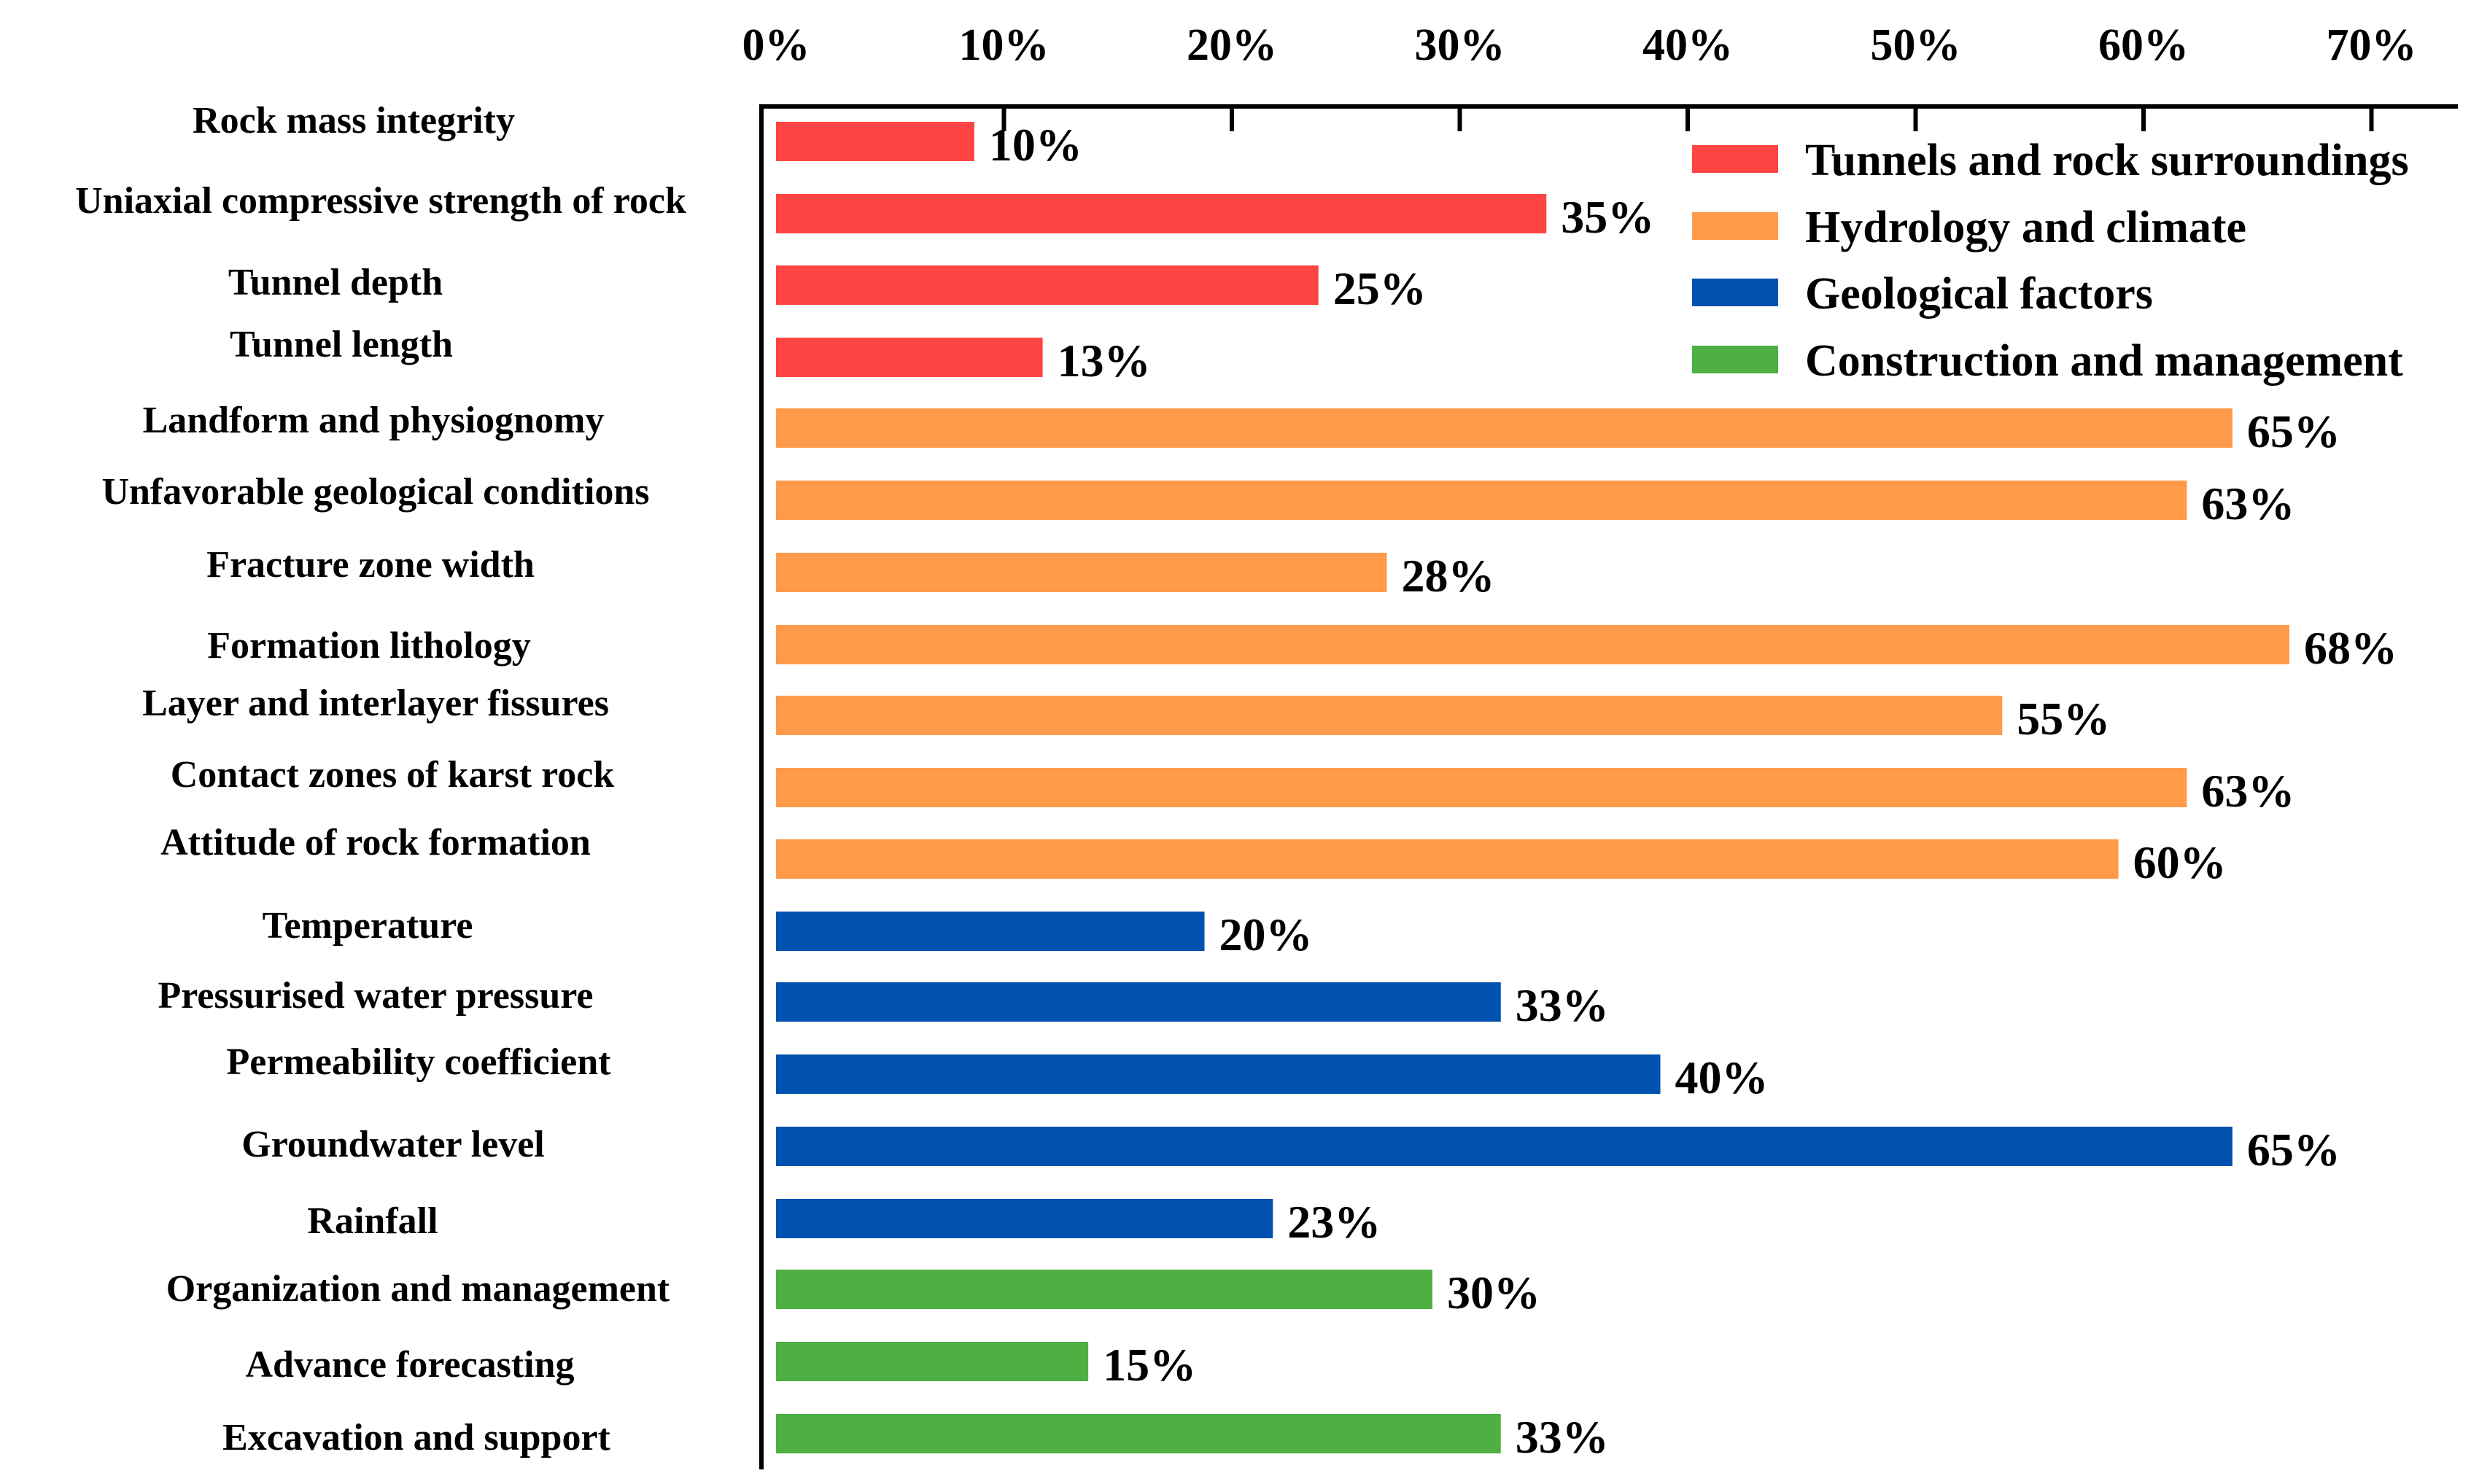 Image resolution: width=2471 pixels, height=1484 pixels. What do you see at coordinates (2350, 648) in the screenshot?
I see `data-label: 68%` at bounding box center [2350, 648].